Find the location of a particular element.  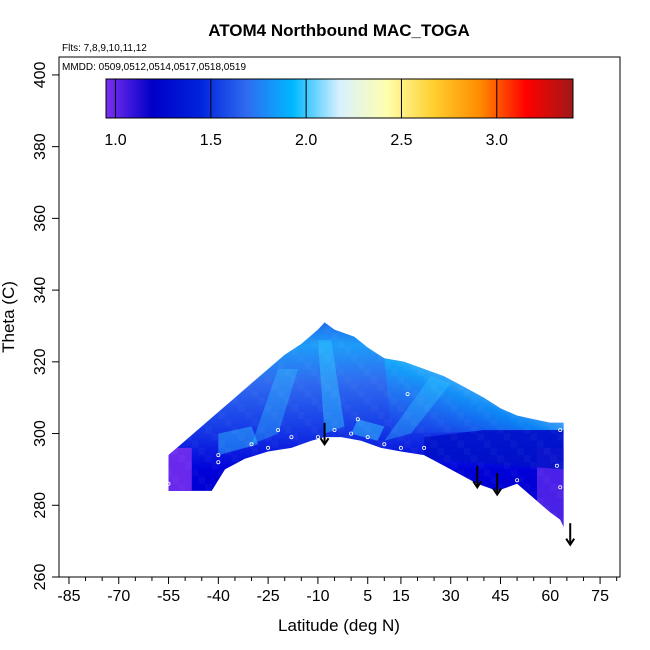

x-axis-label: Latitude (deg N) is located at coordinates (339, 625).